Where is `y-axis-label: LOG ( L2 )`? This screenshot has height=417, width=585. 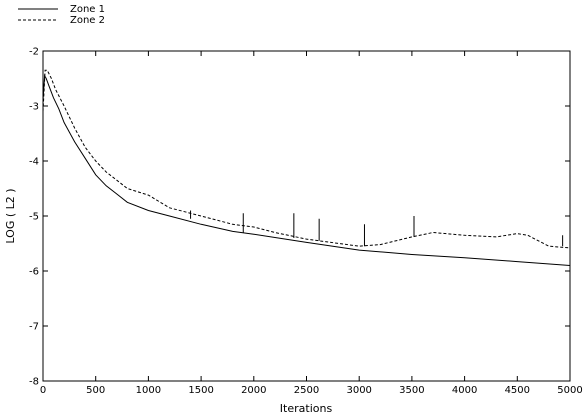
y-axis-label: LOG ( L2 ) is located at coordinates (10, 215).